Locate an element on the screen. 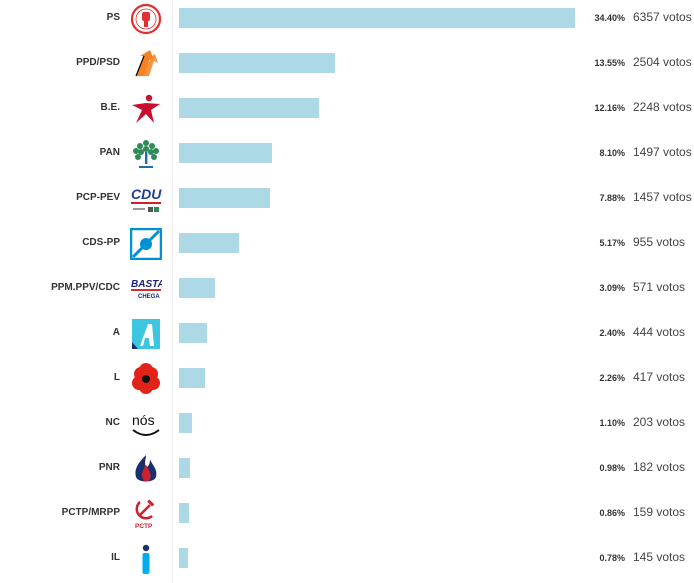  svg-text: nós is located at coordinates (143, 420).